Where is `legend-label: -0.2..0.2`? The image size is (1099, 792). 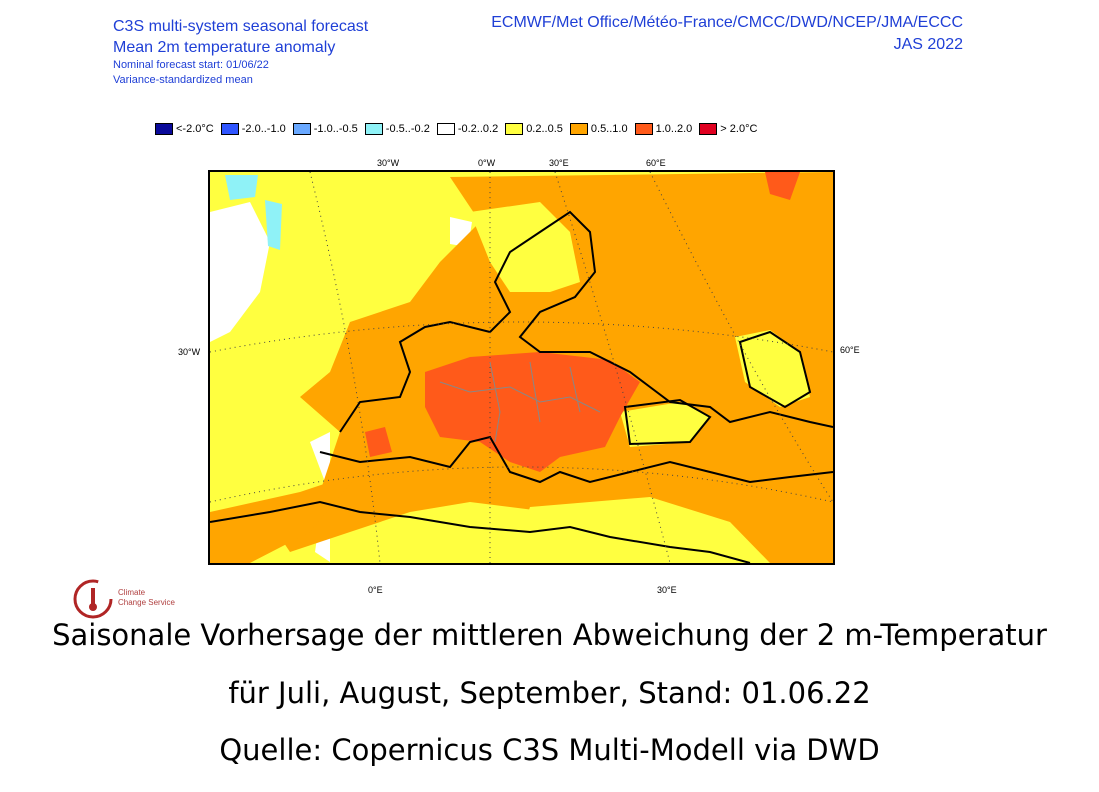
legend-label: -0.2..0.2 is located at coordinates (478, 129).